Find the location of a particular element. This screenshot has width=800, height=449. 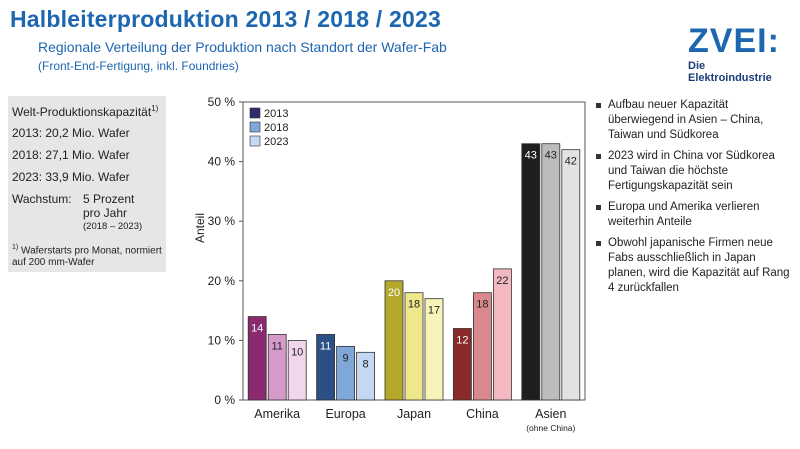

bar-value-label: 12 is located at coordinates (462, 340).